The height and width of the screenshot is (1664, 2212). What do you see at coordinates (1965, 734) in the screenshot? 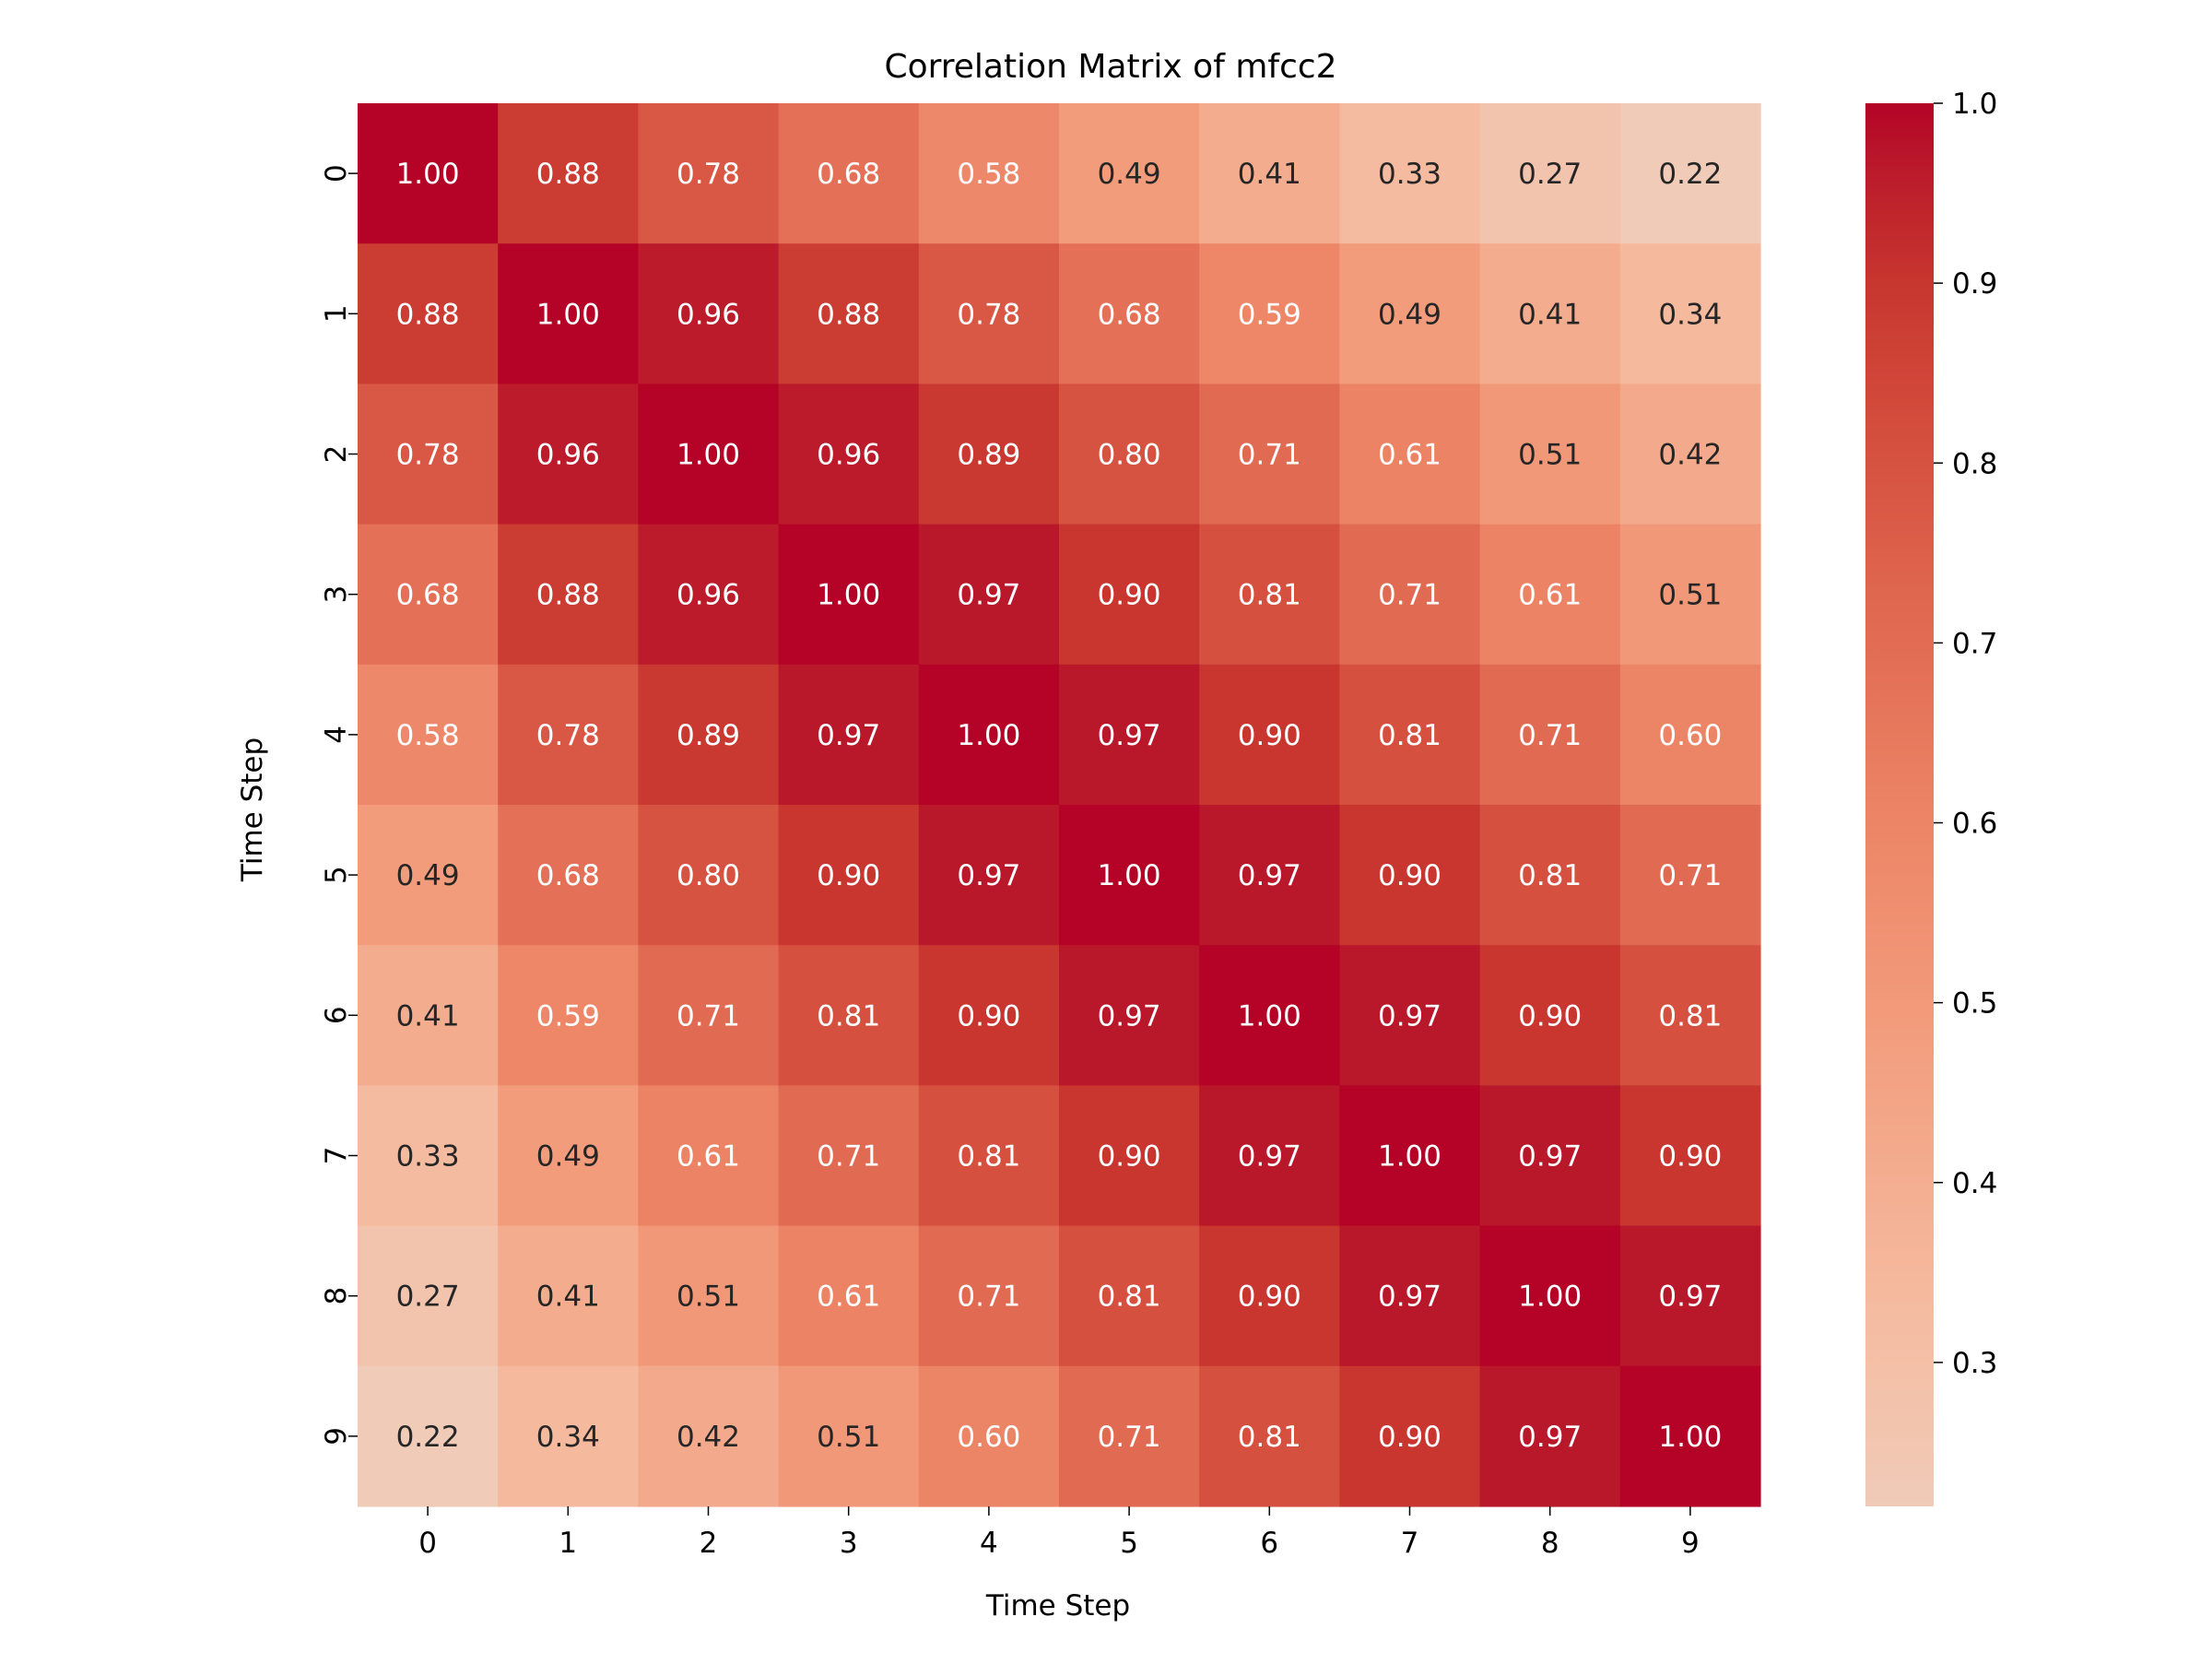
I see `colorbar-ticks: 0.3 0.4 0.5 0.6 0.7 0.8 0.9 1.0` at bounding box center [1965, 734].